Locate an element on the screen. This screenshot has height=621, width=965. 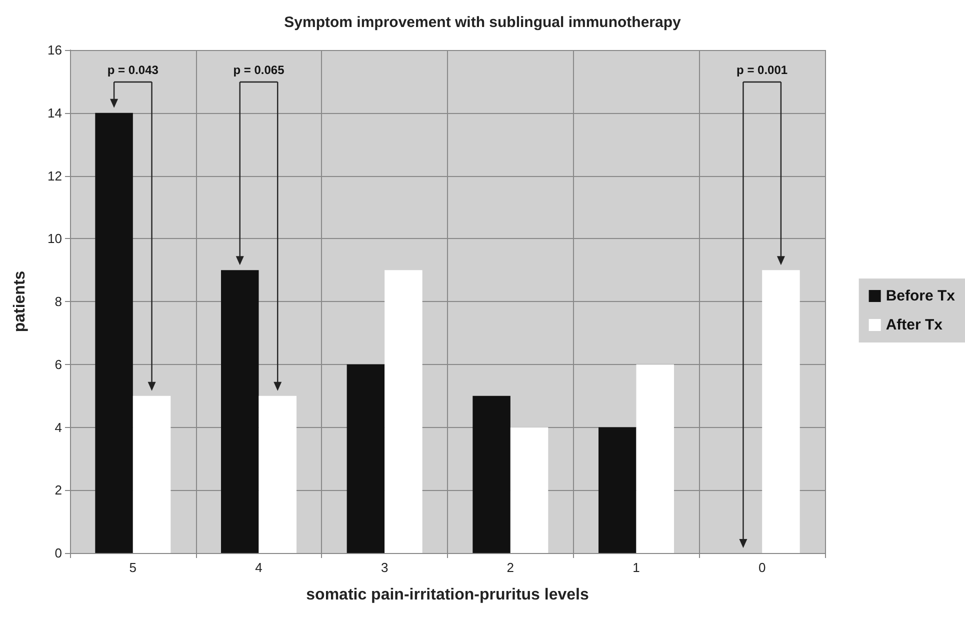
x-axis-title: somatic pain-irritation-pruritus levels is located at coordinates (447, 595).